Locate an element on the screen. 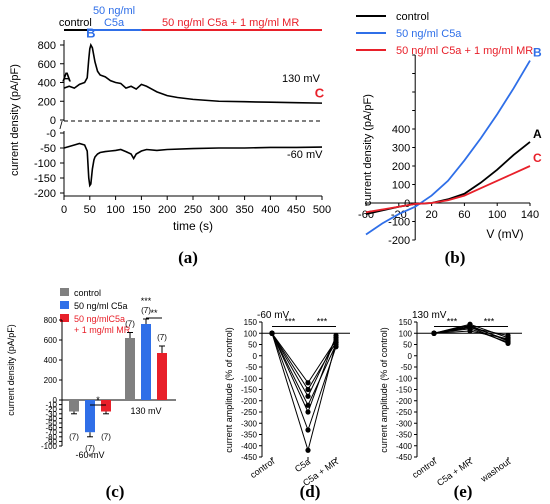 The image size is (550, 504). panel-e-label: (e) is located at coordinates (463, 491).